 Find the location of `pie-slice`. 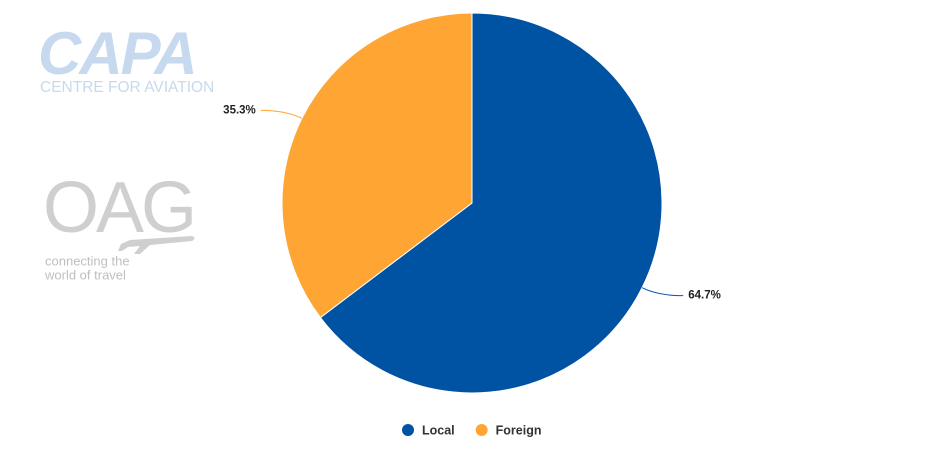

pie-slice is located at coordinates (377, 165).